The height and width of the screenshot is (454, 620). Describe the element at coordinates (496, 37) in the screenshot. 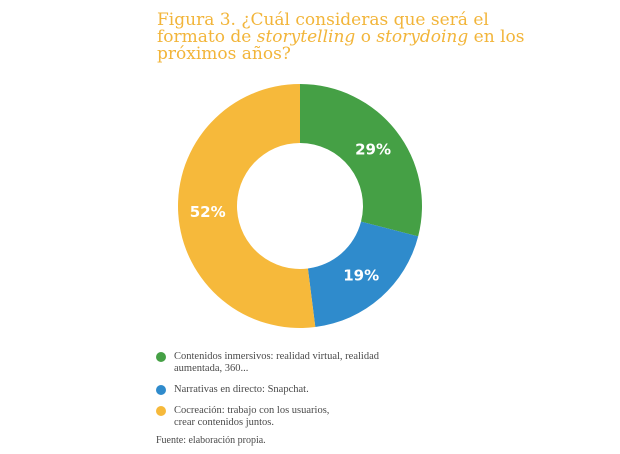

I see `title-line-2-post: en los` at that location.